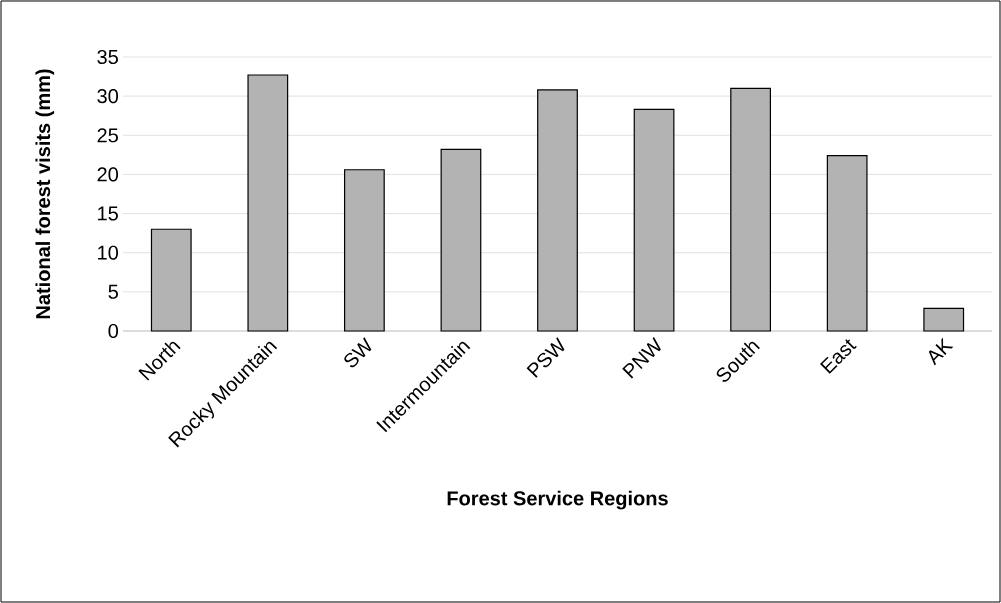  What do you see at coordinates (113, 291) in the screenshot?
I see `y-tick-label: 5` at bounding box center [113, 291].